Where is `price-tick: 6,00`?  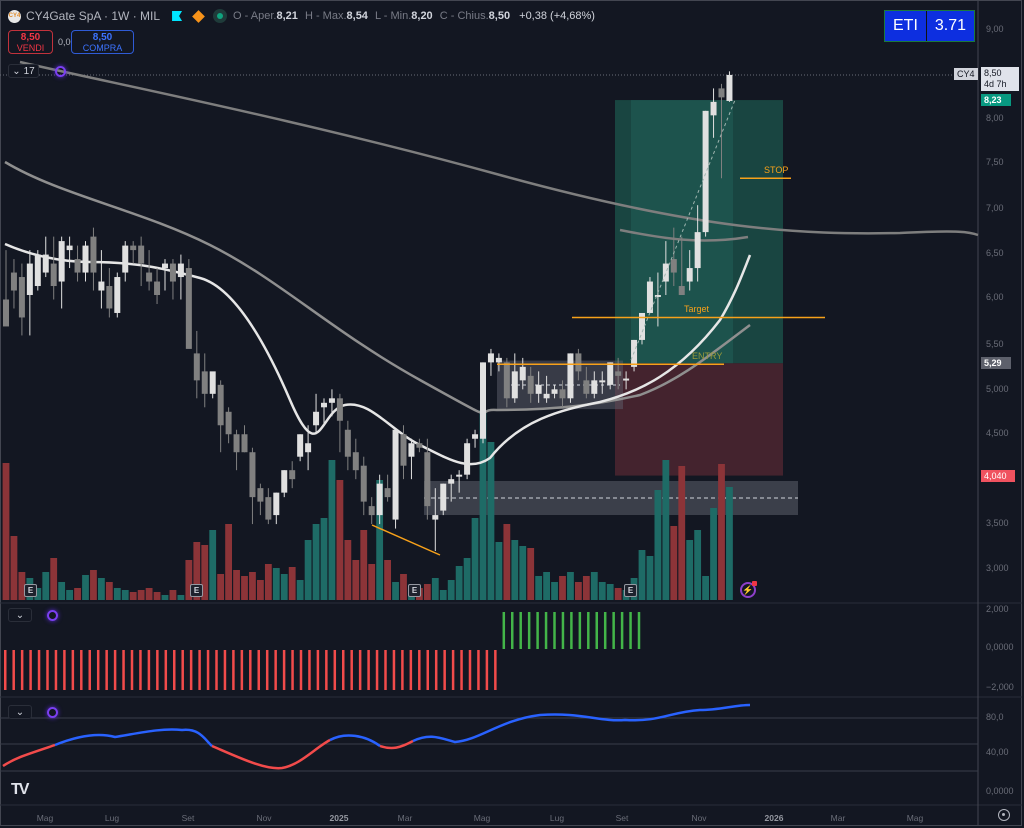
price-tick: 6,00 is located at coordinates (995, 297).